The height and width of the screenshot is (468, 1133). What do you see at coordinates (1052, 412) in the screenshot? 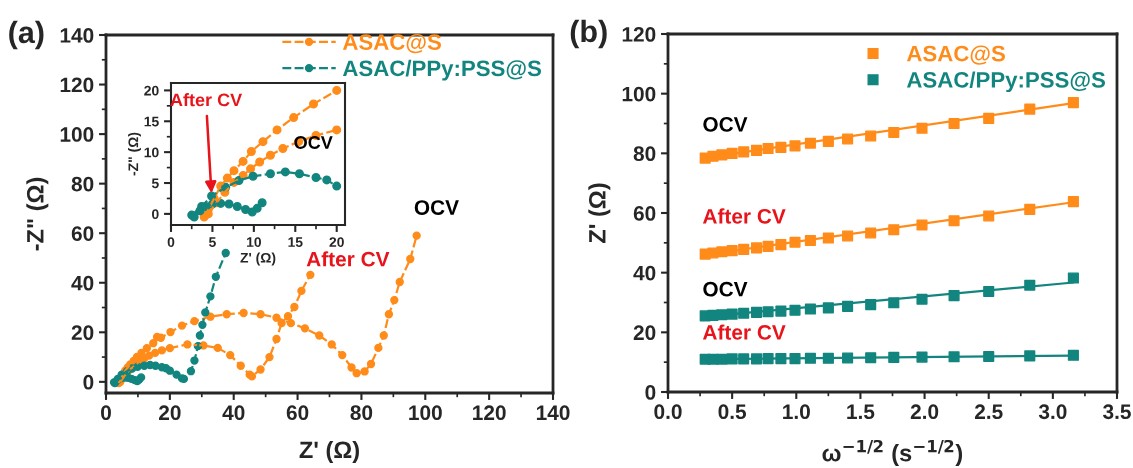
I see `x-tick-label: 3.0` at bounding box center [1052, 412].